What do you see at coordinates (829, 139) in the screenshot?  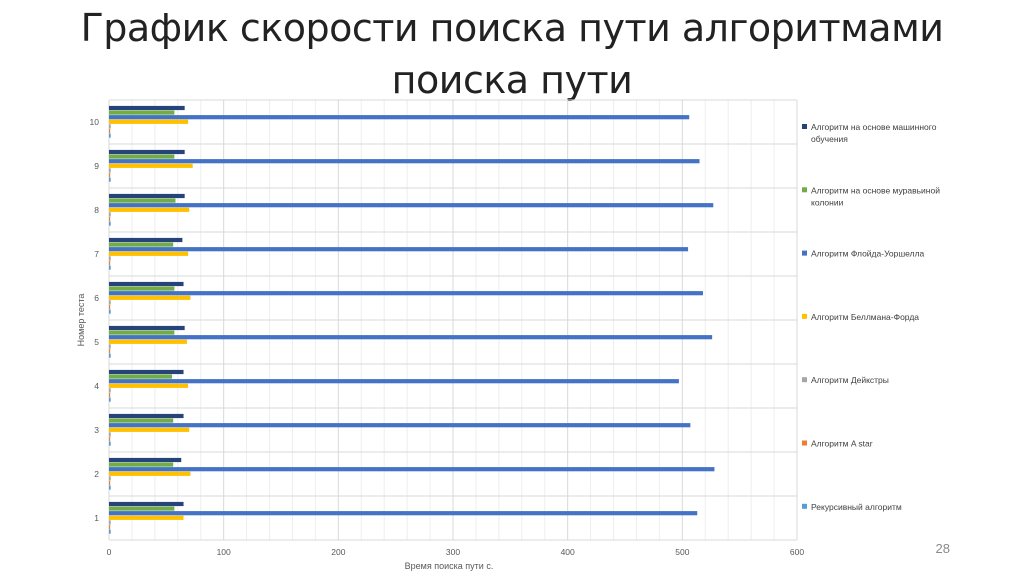 I see `legend-label: обучения` at bounding box center [829, 139].